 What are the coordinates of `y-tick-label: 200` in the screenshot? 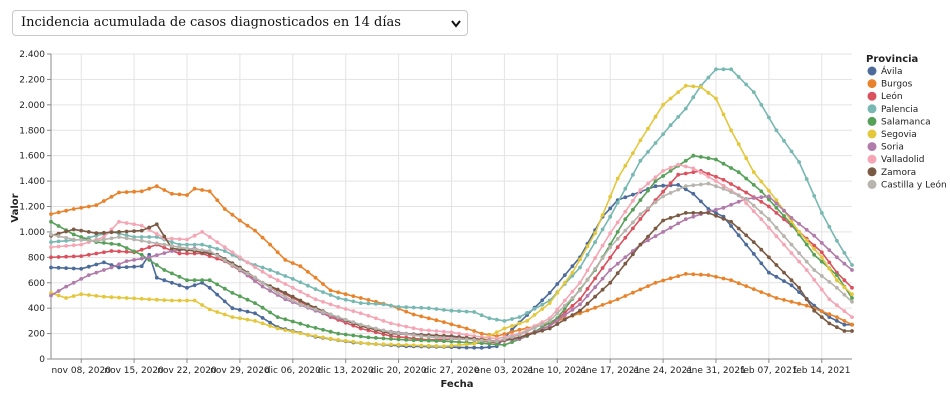 It's located at (36, 335).